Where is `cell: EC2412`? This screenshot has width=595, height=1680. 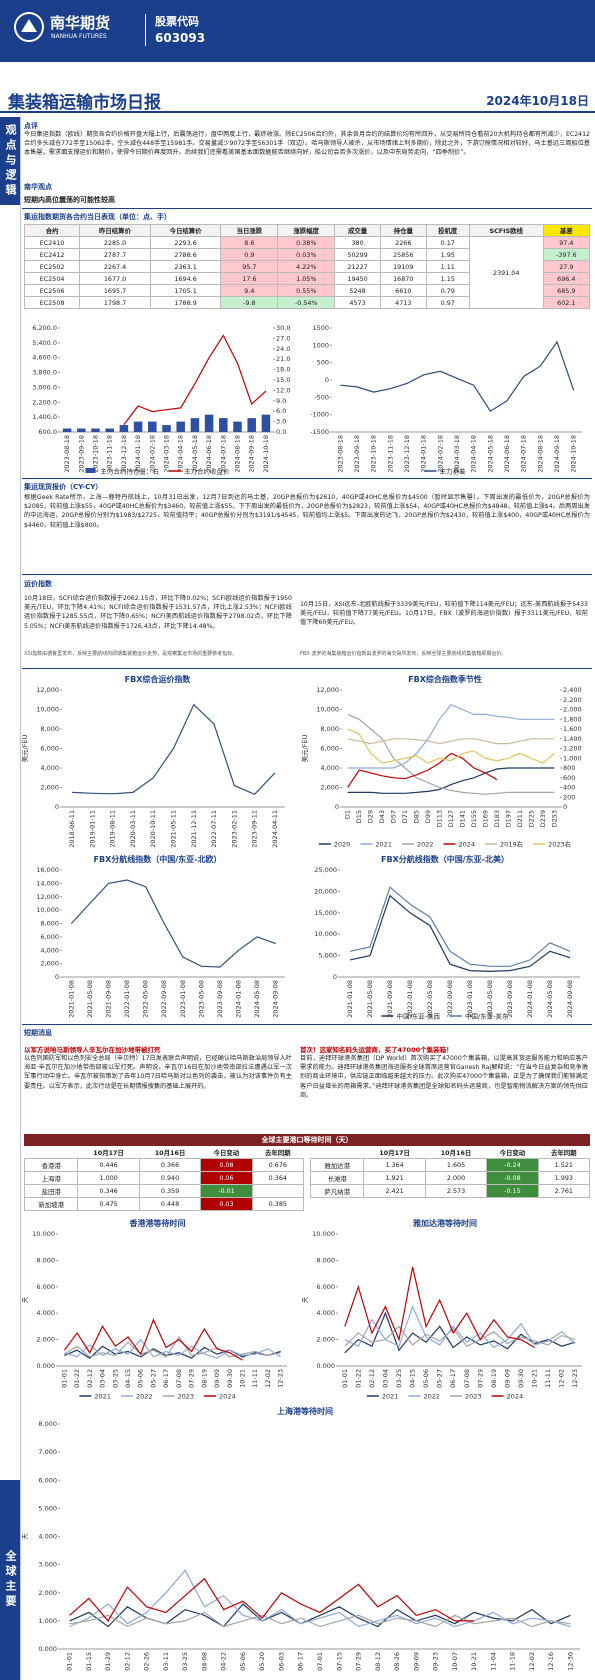
cell: EC2412 is located at coordinates (52, 254).